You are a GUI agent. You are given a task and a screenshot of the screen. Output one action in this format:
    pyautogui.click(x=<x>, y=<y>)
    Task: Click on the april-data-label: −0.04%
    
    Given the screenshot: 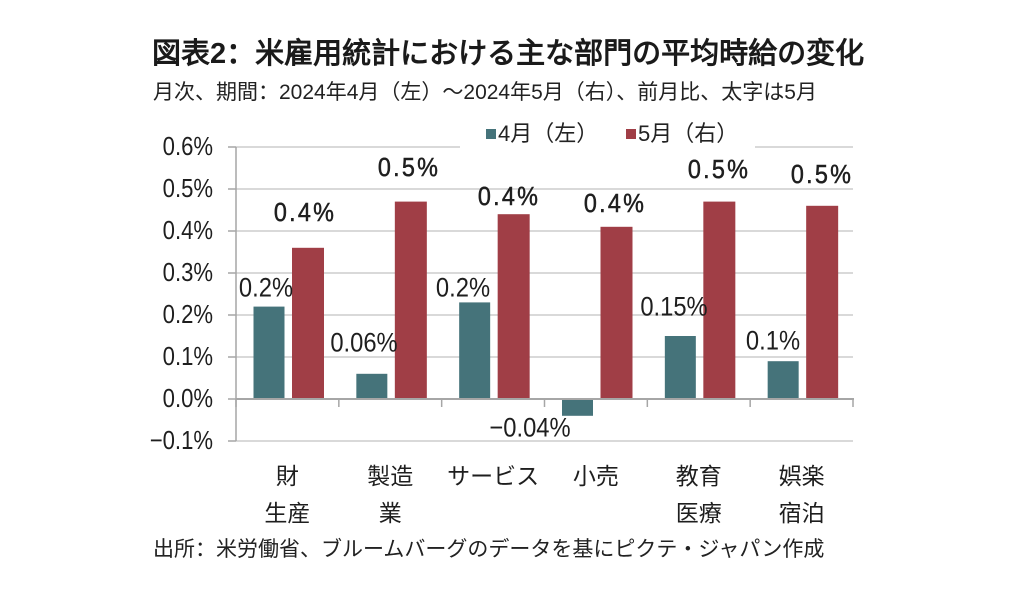 What is the action you would take?
    pyautogui.click(x=529, y=428)
    